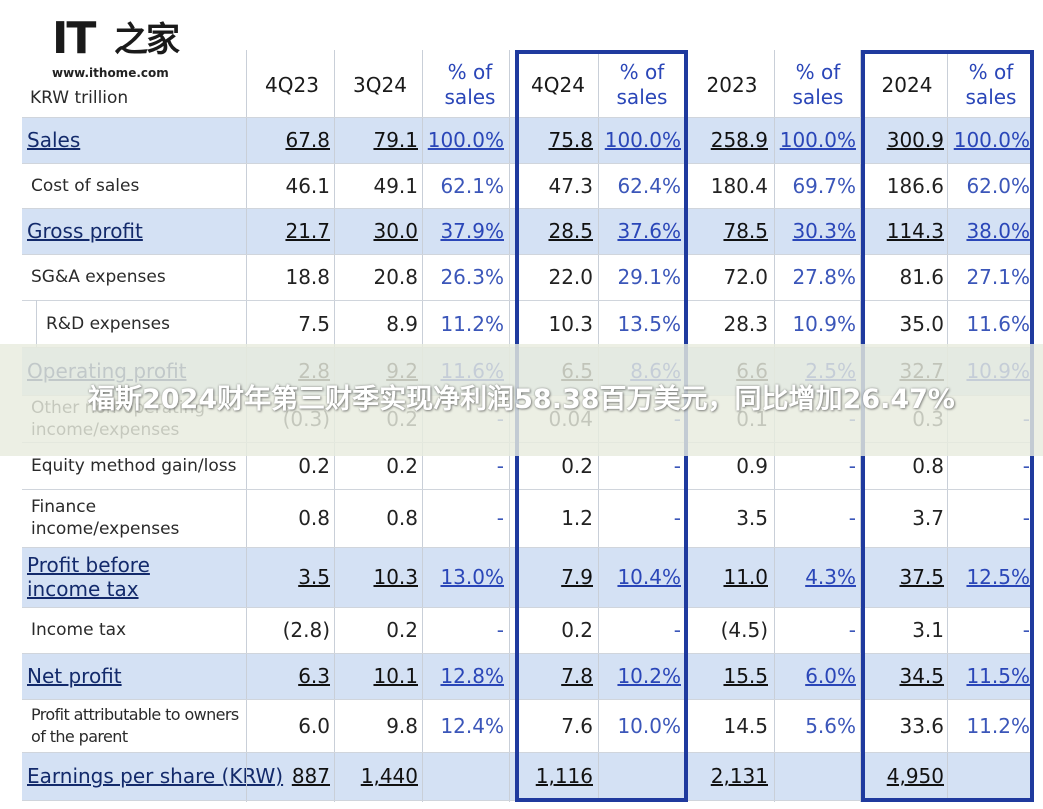 This screenshot has height=809, width=1043. I want to click on cell-4q23: 21.7, so click(307, 231).